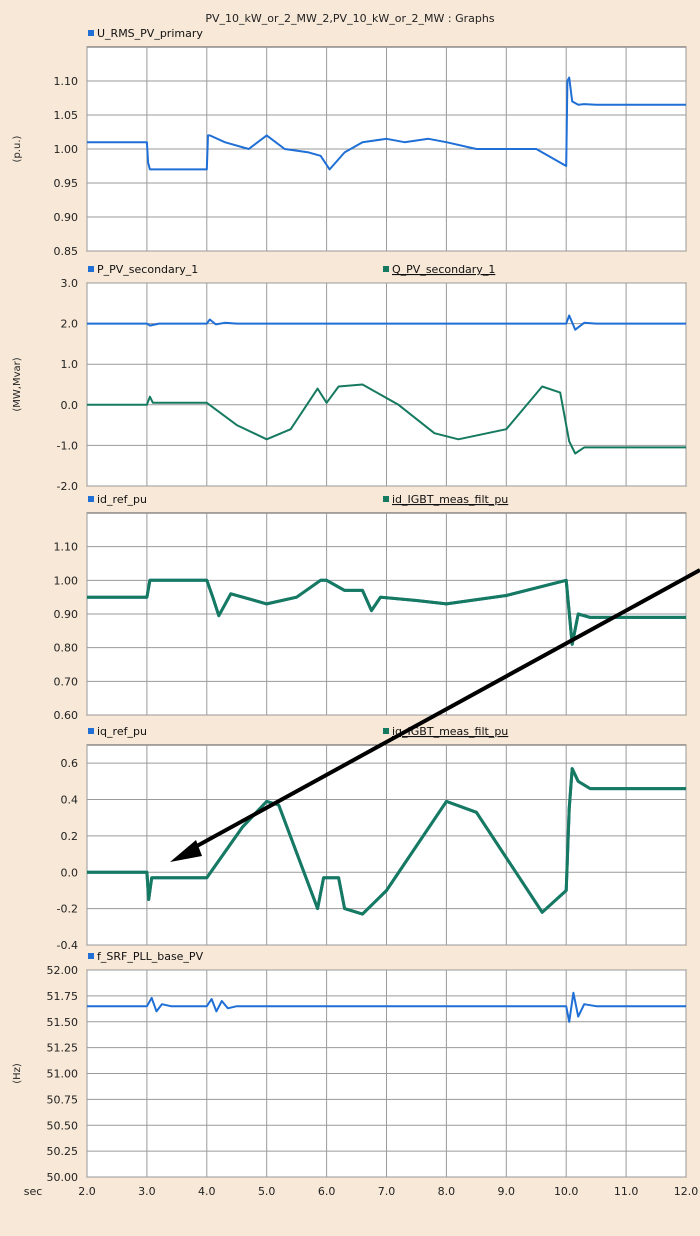 This screenshot has height=1236, width=700. What do you see at coordinates (686, 1191) in the screenshot?
I see `x-tick-label: 12.0` at bounding box center [686, 1191].